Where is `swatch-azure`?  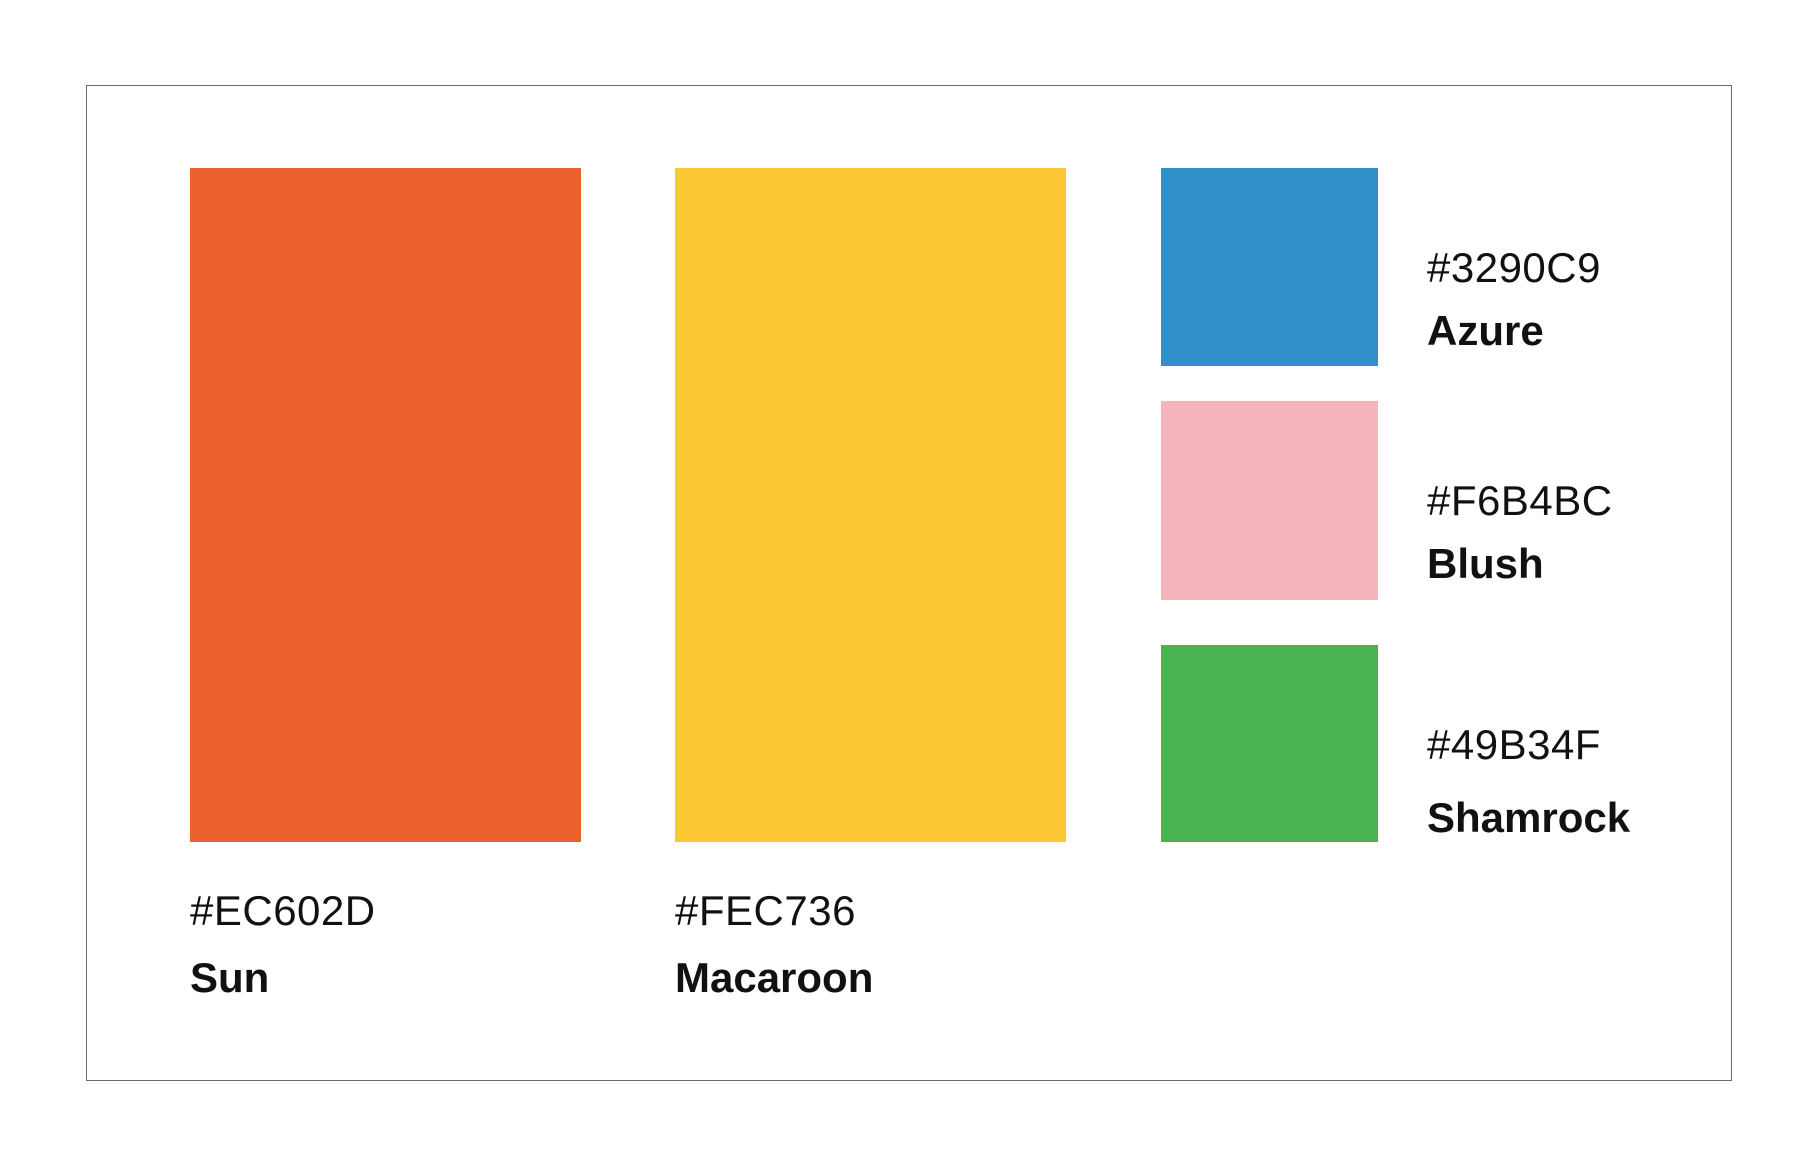 swatch-azure is located at coordinates (1269, 267).